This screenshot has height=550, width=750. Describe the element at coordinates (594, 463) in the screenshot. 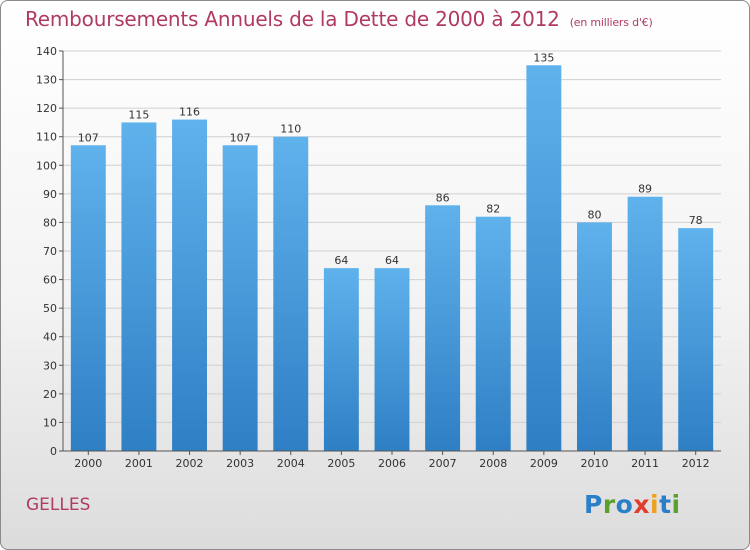

I see `x-tick-label: 2010` at that location.